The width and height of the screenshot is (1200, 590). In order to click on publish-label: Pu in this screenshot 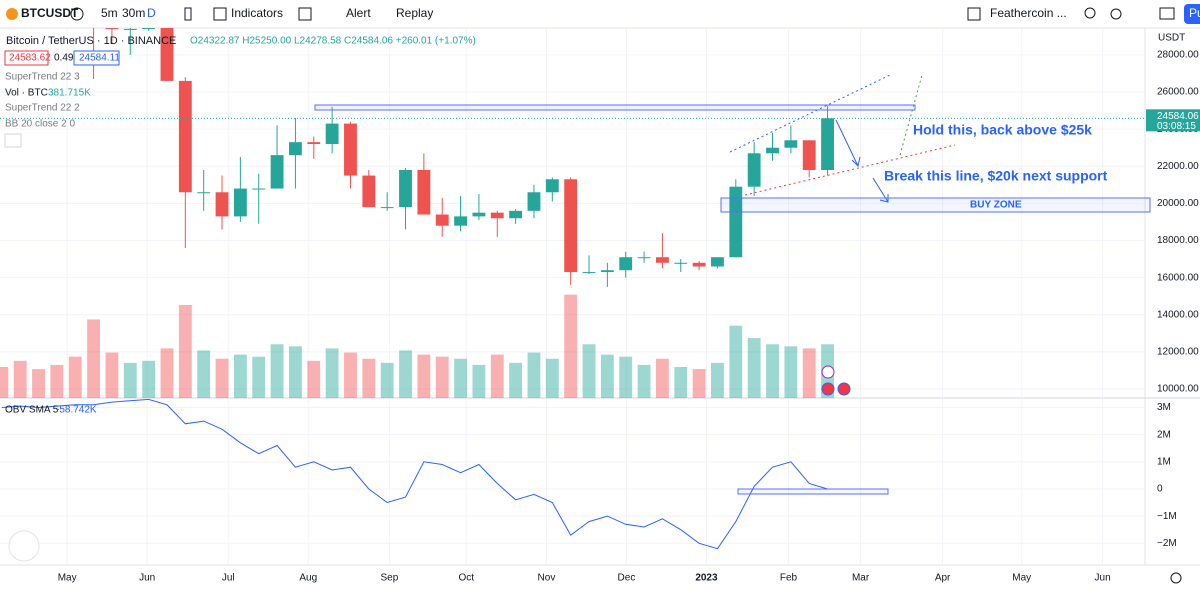, I will do `click(1194, 13)`.